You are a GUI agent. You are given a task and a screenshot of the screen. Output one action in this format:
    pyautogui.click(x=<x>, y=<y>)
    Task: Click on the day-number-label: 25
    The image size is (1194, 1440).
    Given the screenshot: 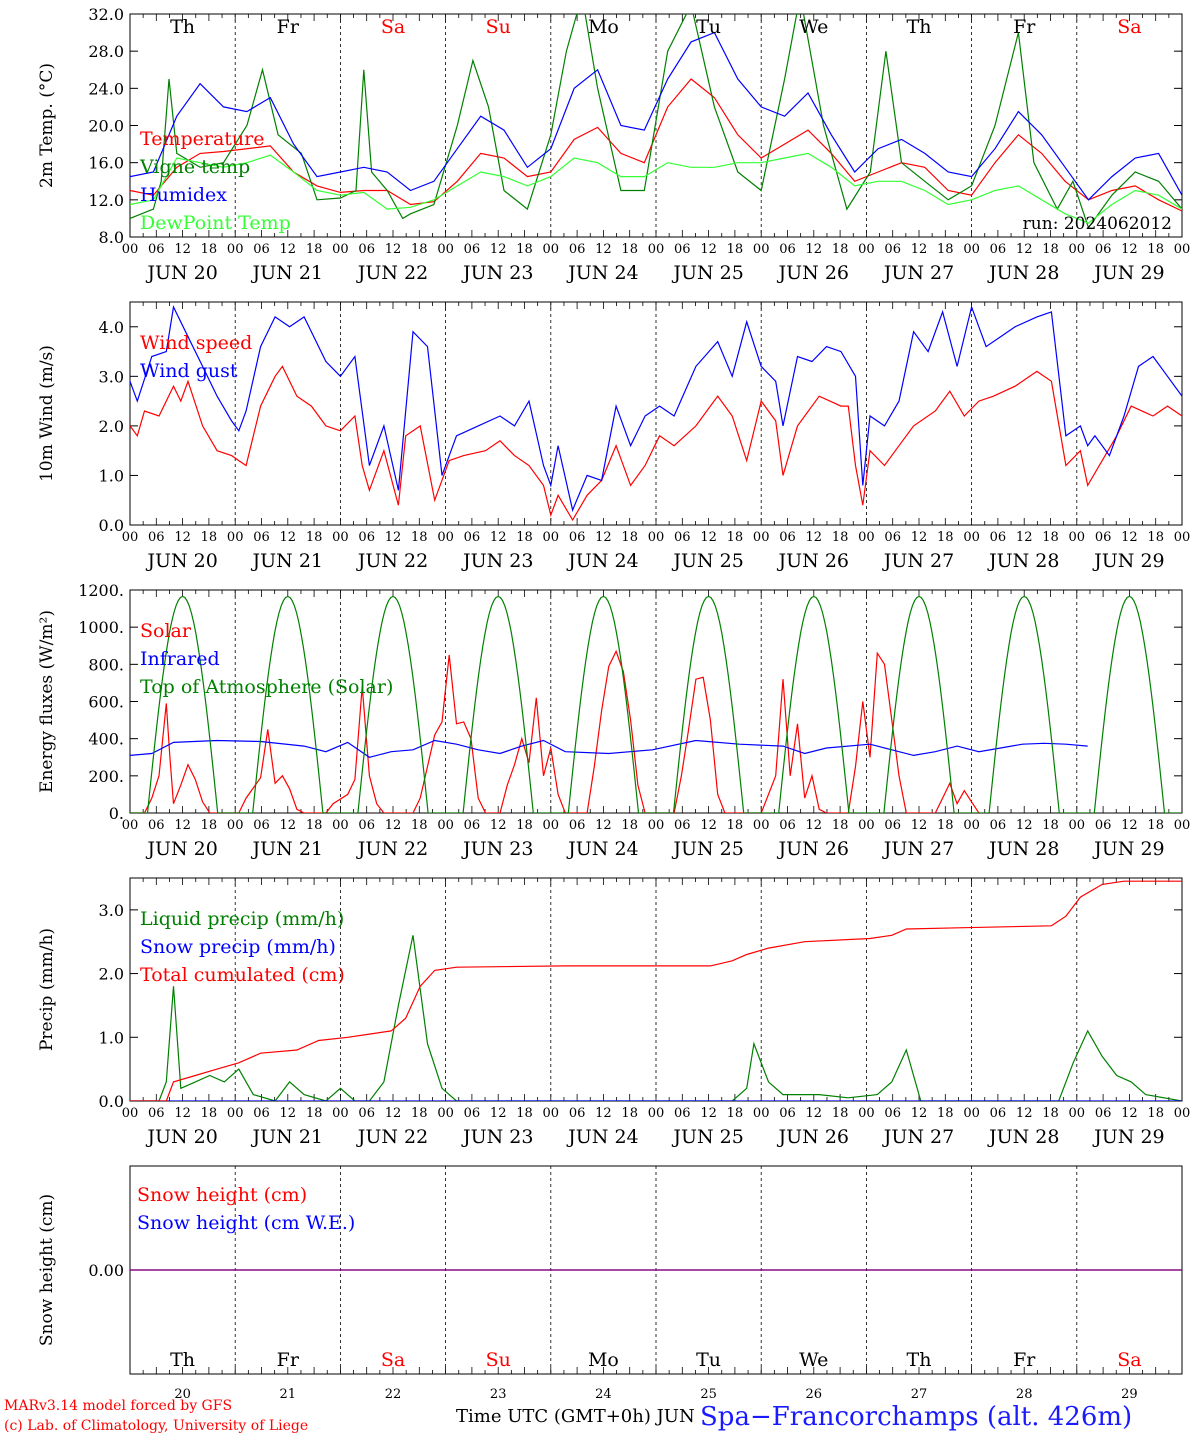 What is the action you would take?
    pyautogui.click(x=708, y=1394)
    